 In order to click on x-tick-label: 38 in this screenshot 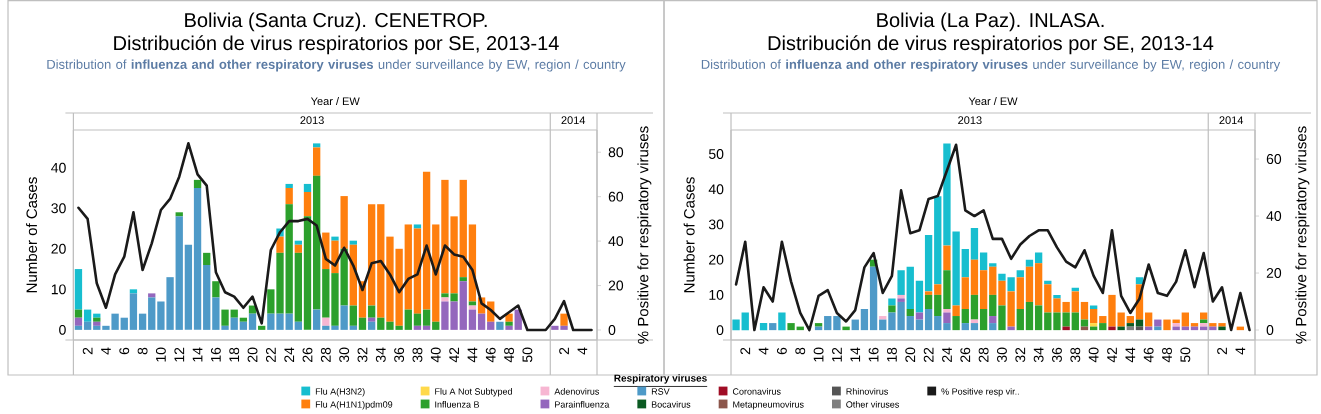, I will do `click(417, 355)`.